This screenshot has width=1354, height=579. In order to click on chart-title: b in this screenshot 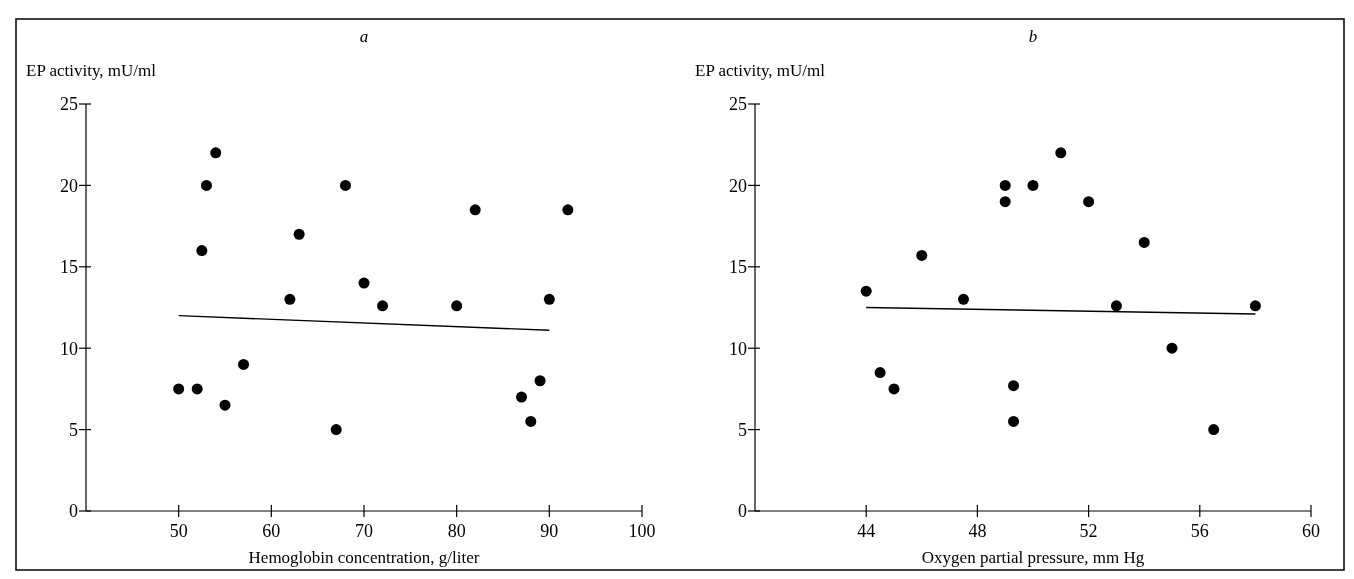, I will do `click(1033, 36)`.